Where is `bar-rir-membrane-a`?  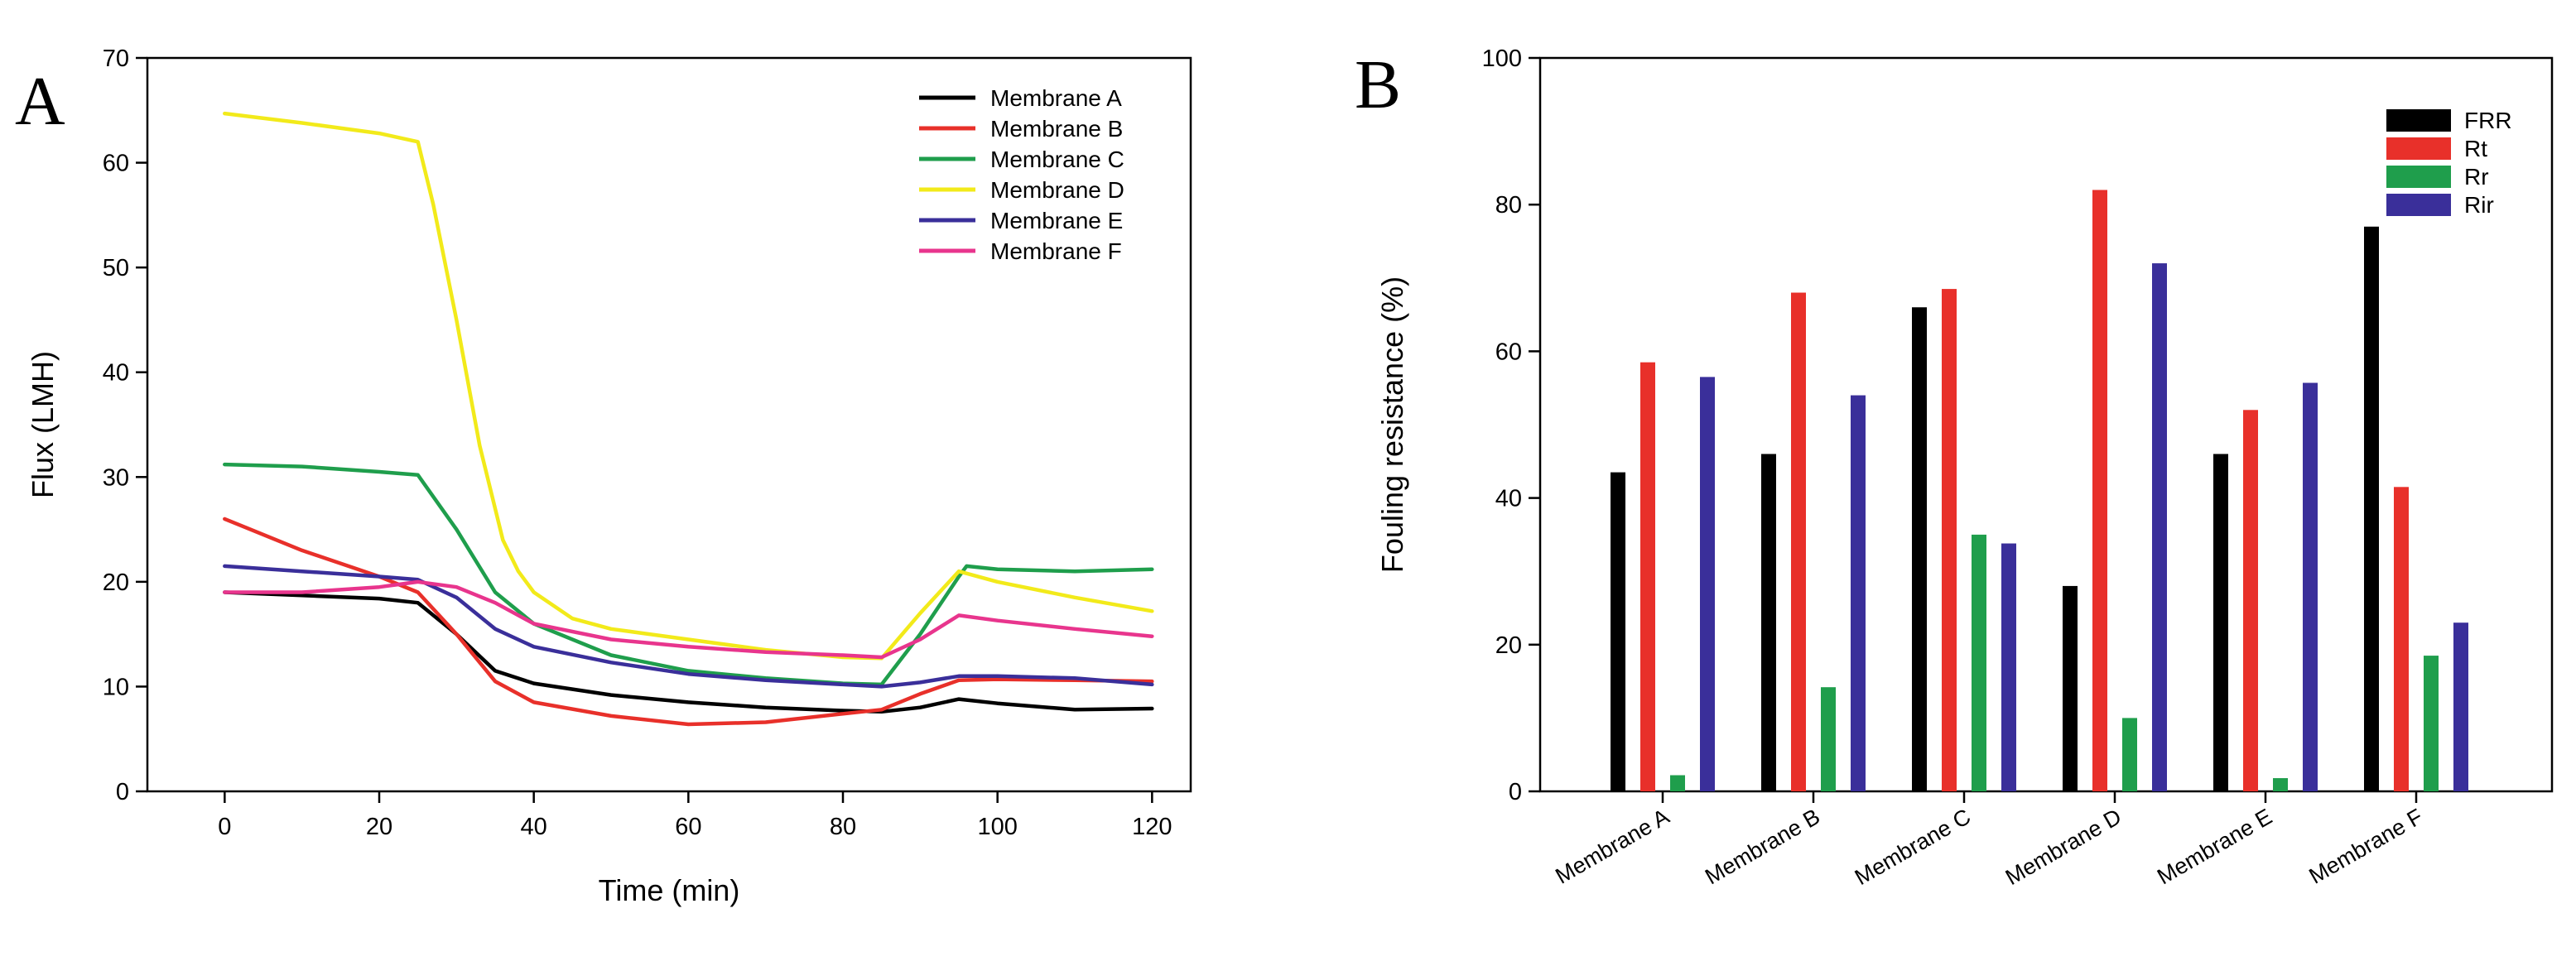
bar-rir-membrane-a is located at coordinates (1707, 584).